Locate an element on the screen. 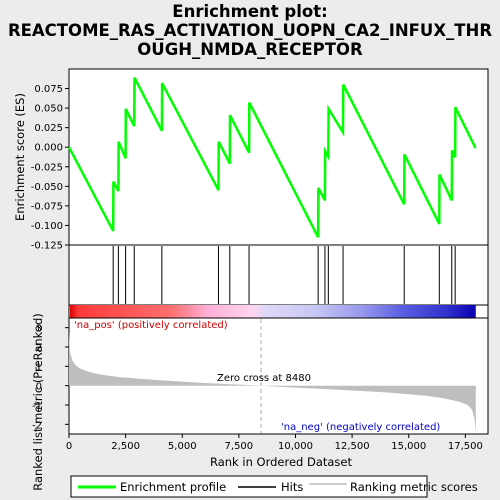 The image size is (500, 500). metric-y-axis-label: Ranked list metric (PreRanked) is located at coordinates (38, 402).